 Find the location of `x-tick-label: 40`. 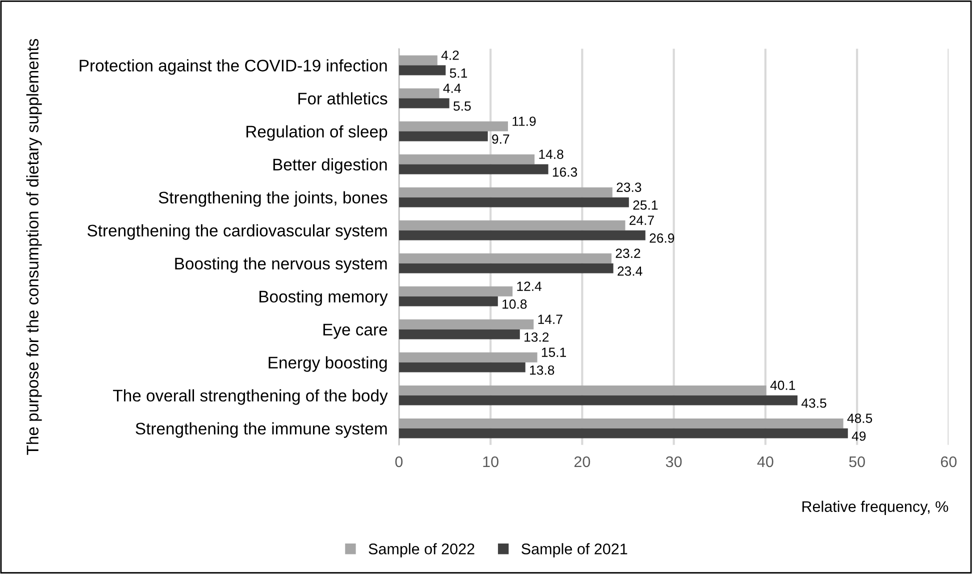

x-tick-label: 40 is located at coordinates (765, 462).